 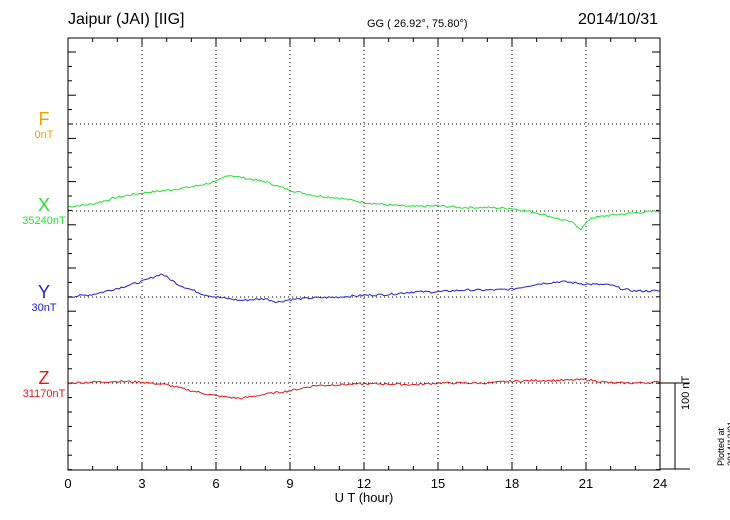 I want to click on plotted-timestamp: Plotted at 2014/12/01 01:29 UT, so click(x=723, y=443).